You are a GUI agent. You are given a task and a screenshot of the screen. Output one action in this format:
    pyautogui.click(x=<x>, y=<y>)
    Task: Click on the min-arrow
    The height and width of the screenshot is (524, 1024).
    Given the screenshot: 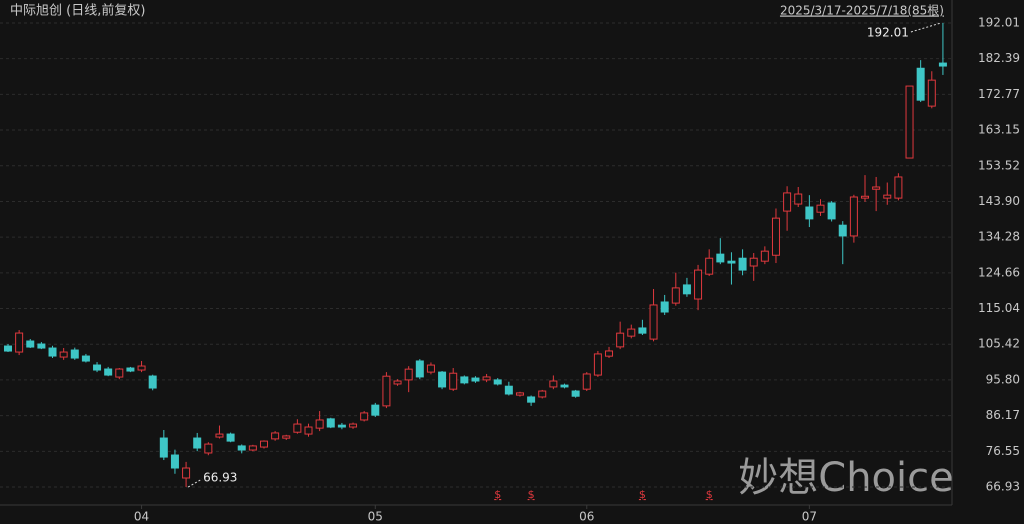 What is the action you would take?
    pyautogui.click(x=195, y=483)
    